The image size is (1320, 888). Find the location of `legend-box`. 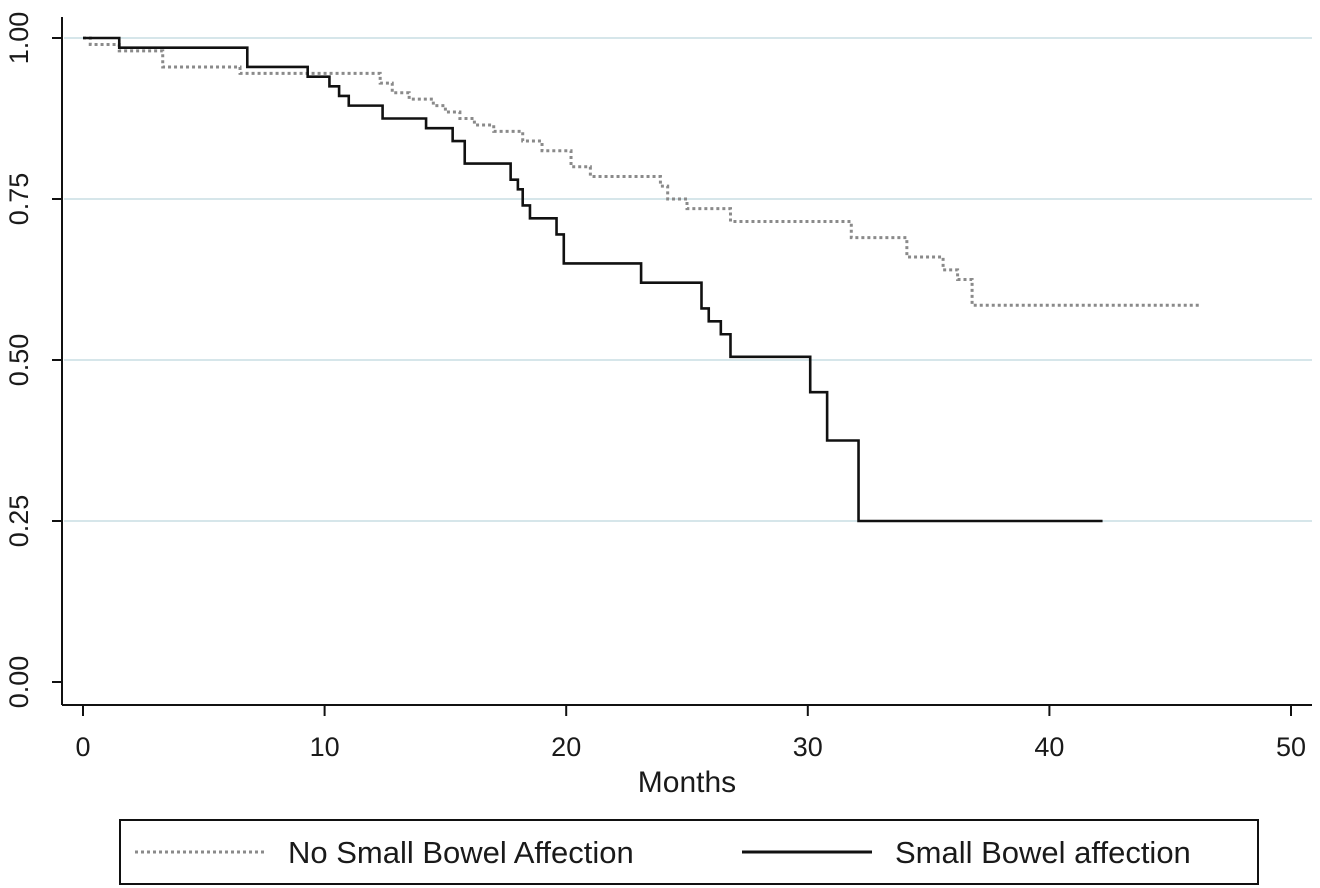

legend-box is located at coordinates (689, 852).